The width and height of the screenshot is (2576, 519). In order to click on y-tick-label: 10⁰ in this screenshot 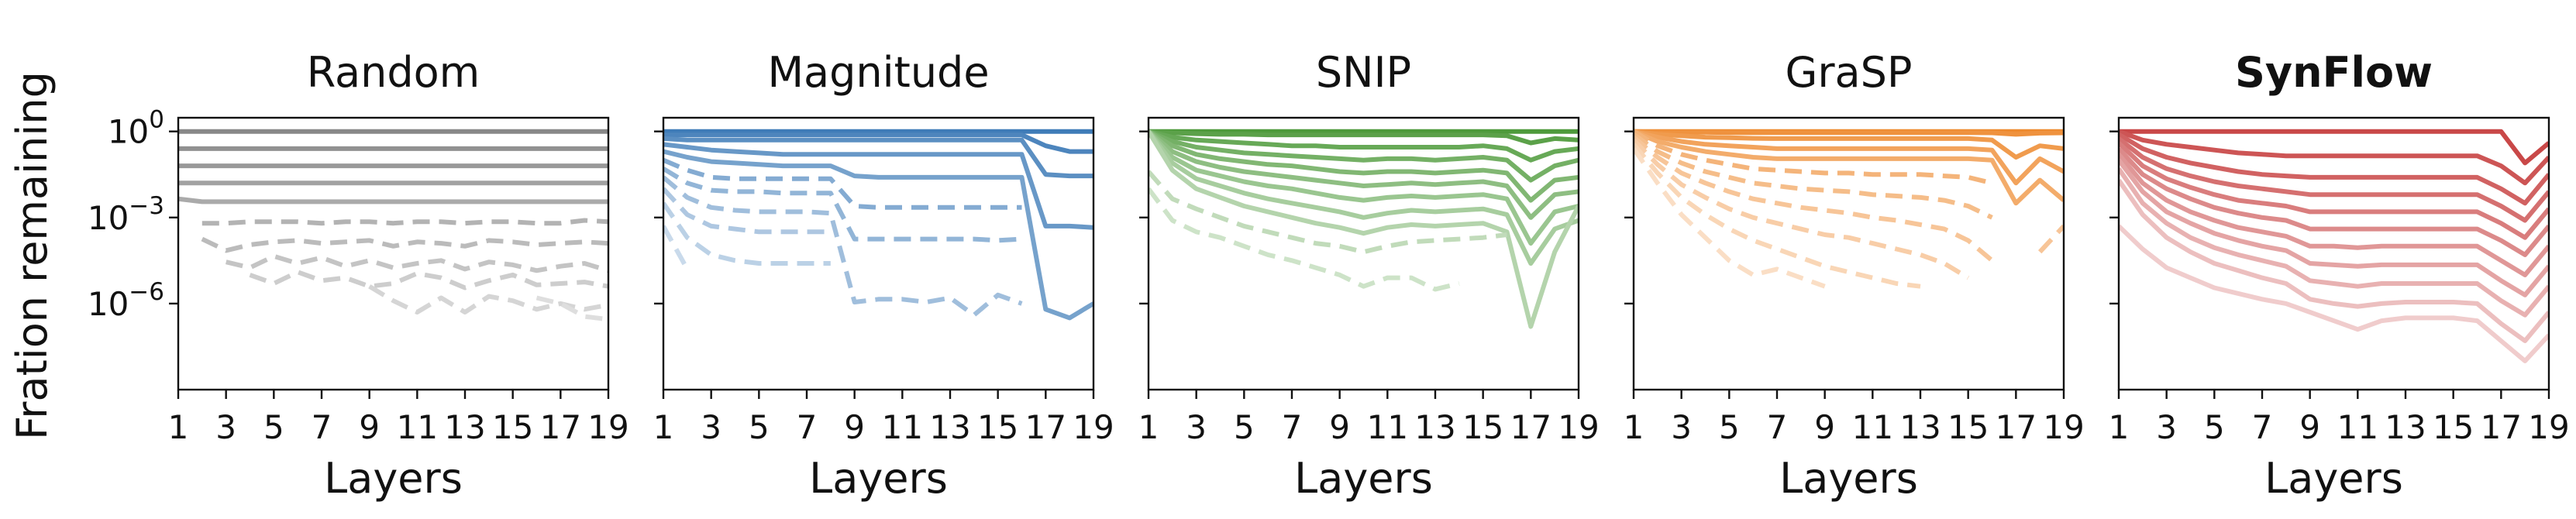, I will do `click(136, 128)`.